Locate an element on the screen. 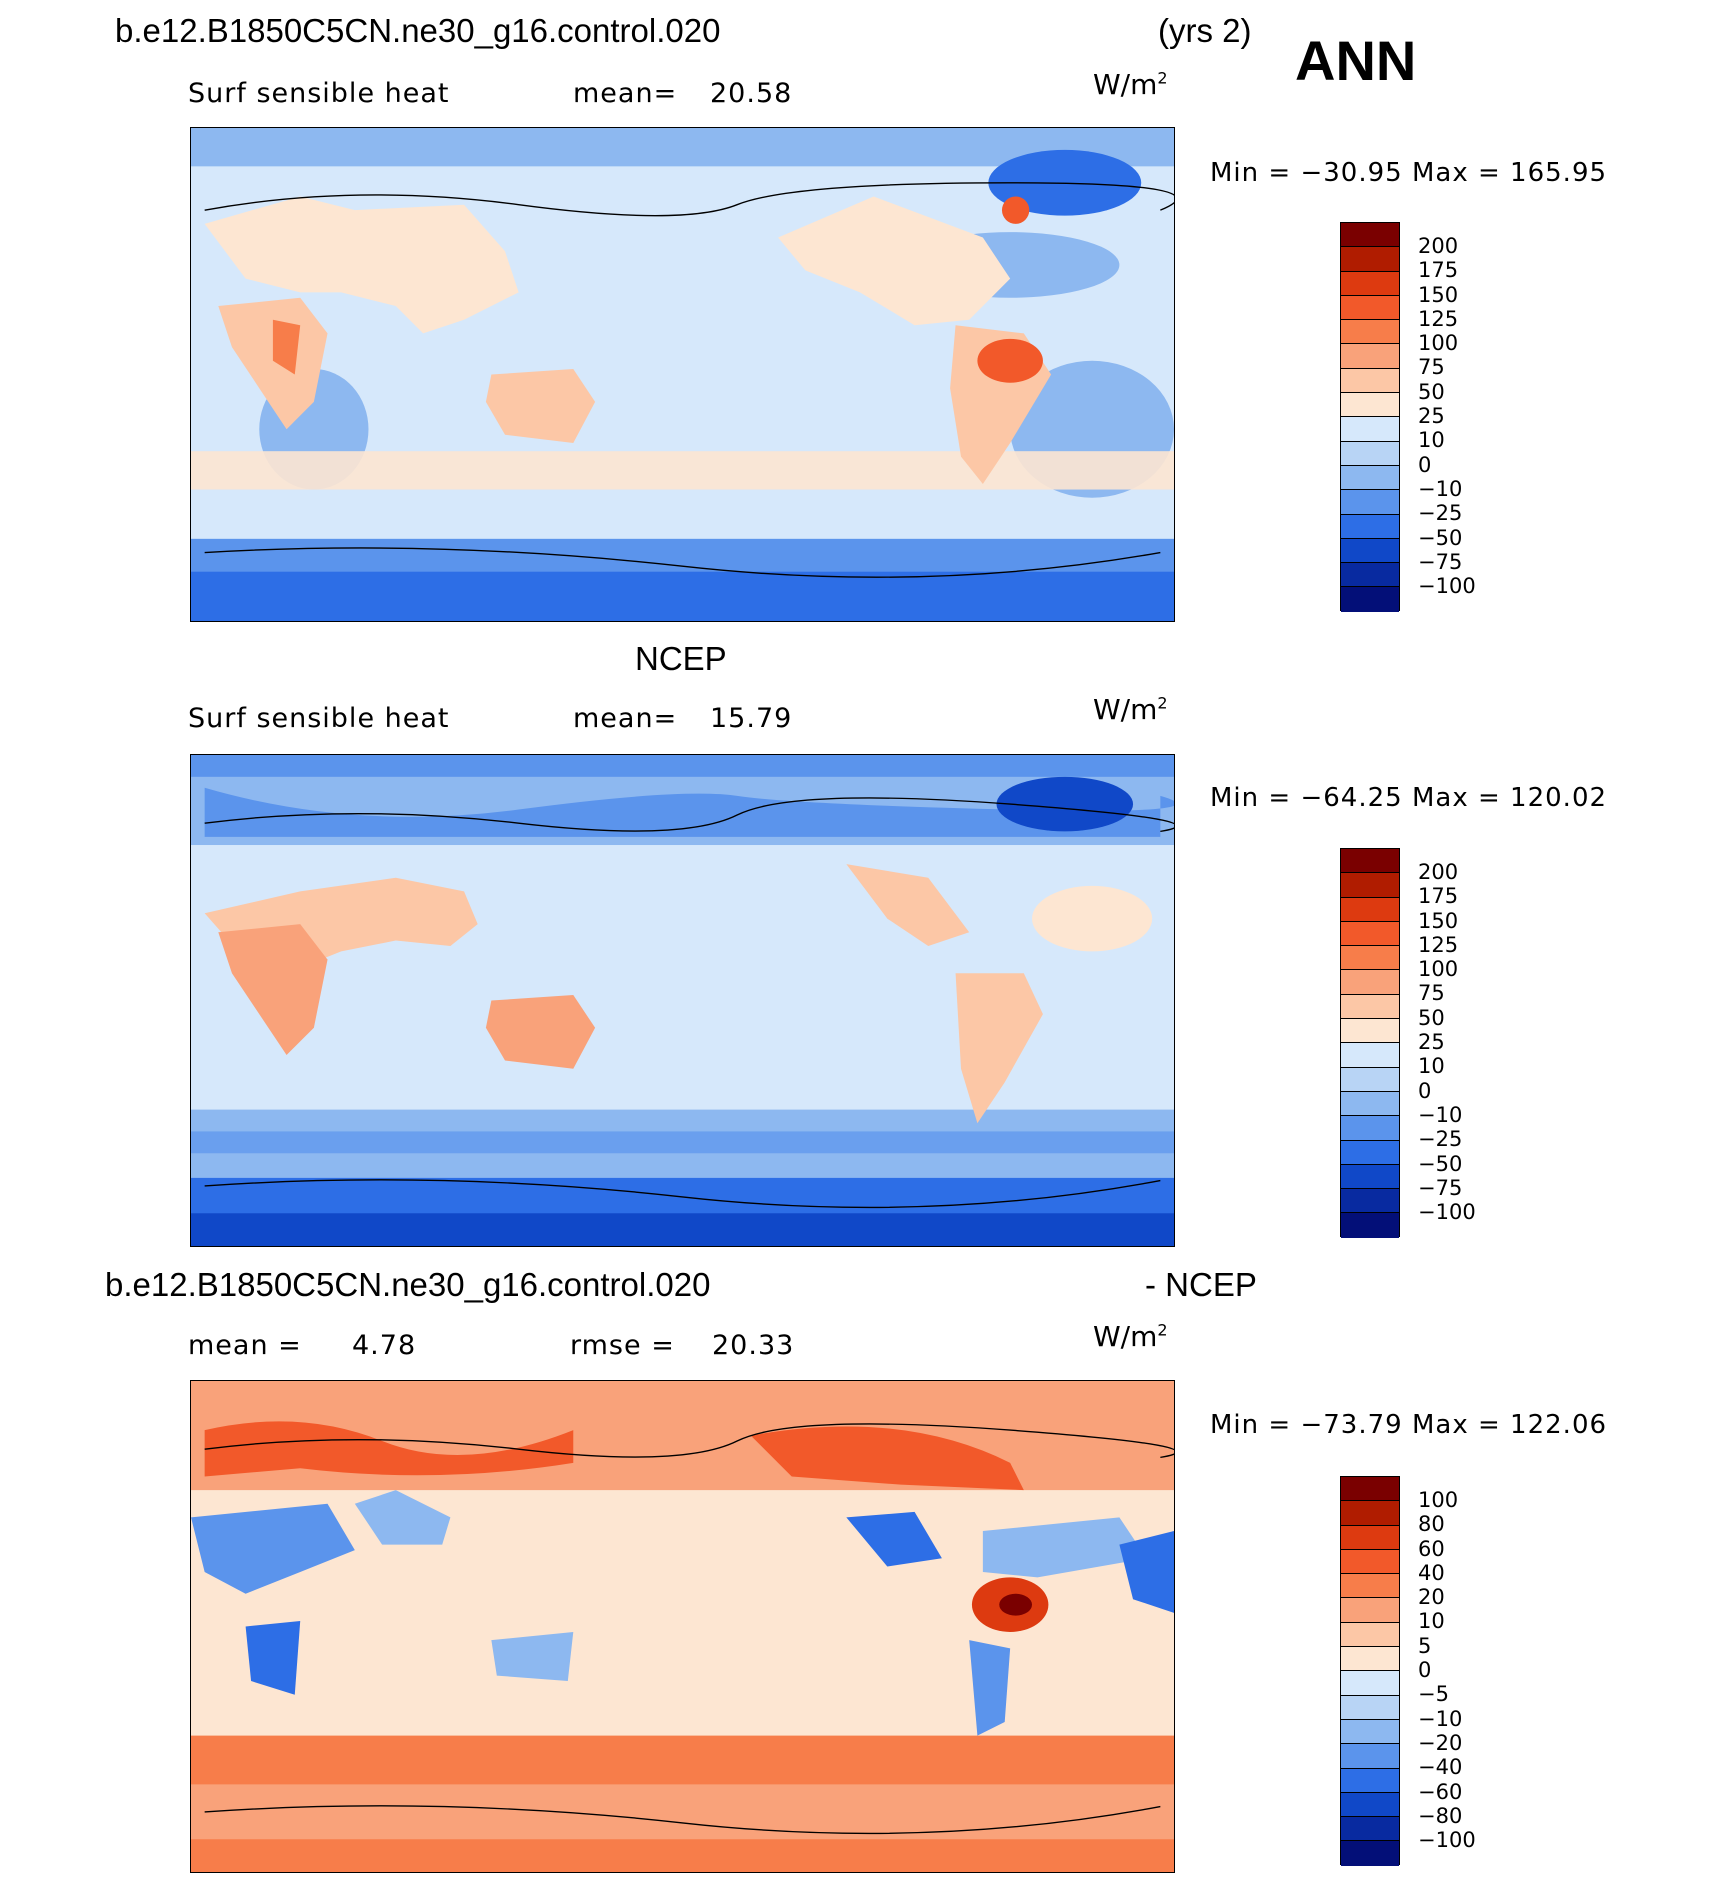  colorbar-ncep is located at coordinates (1370, 1043).